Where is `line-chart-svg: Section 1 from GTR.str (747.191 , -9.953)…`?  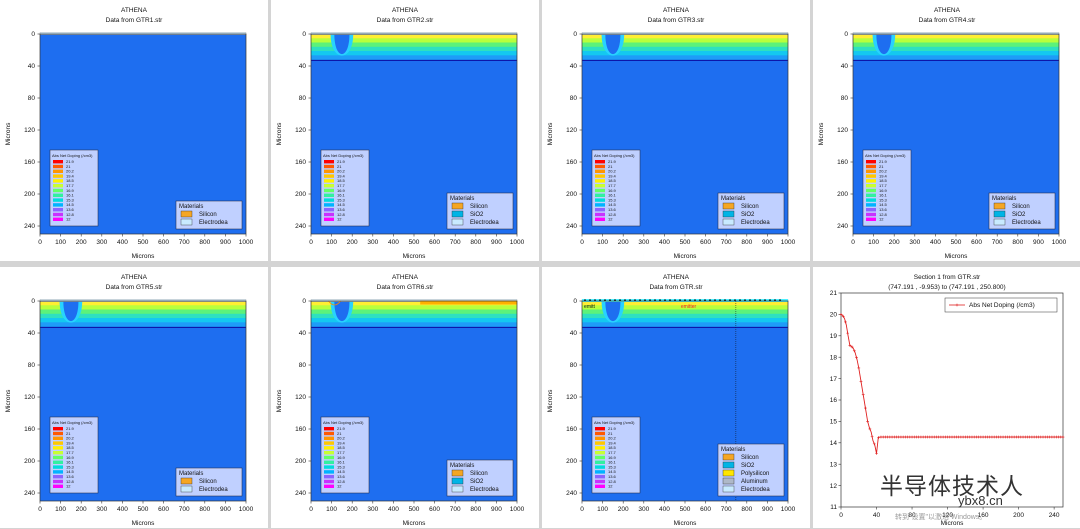
line-chart-svg: Section 1 from GTR.str (747.191 , -9.953)… is located at coordinates (947, 400).